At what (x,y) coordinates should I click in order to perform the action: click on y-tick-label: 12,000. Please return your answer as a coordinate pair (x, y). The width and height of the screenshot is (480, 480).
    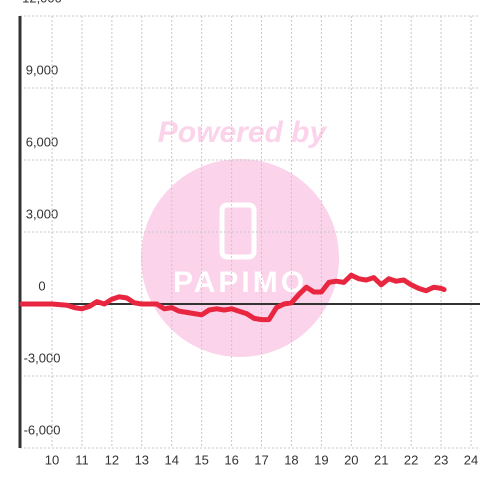
    Looking at the image, I should click on (42, 2).